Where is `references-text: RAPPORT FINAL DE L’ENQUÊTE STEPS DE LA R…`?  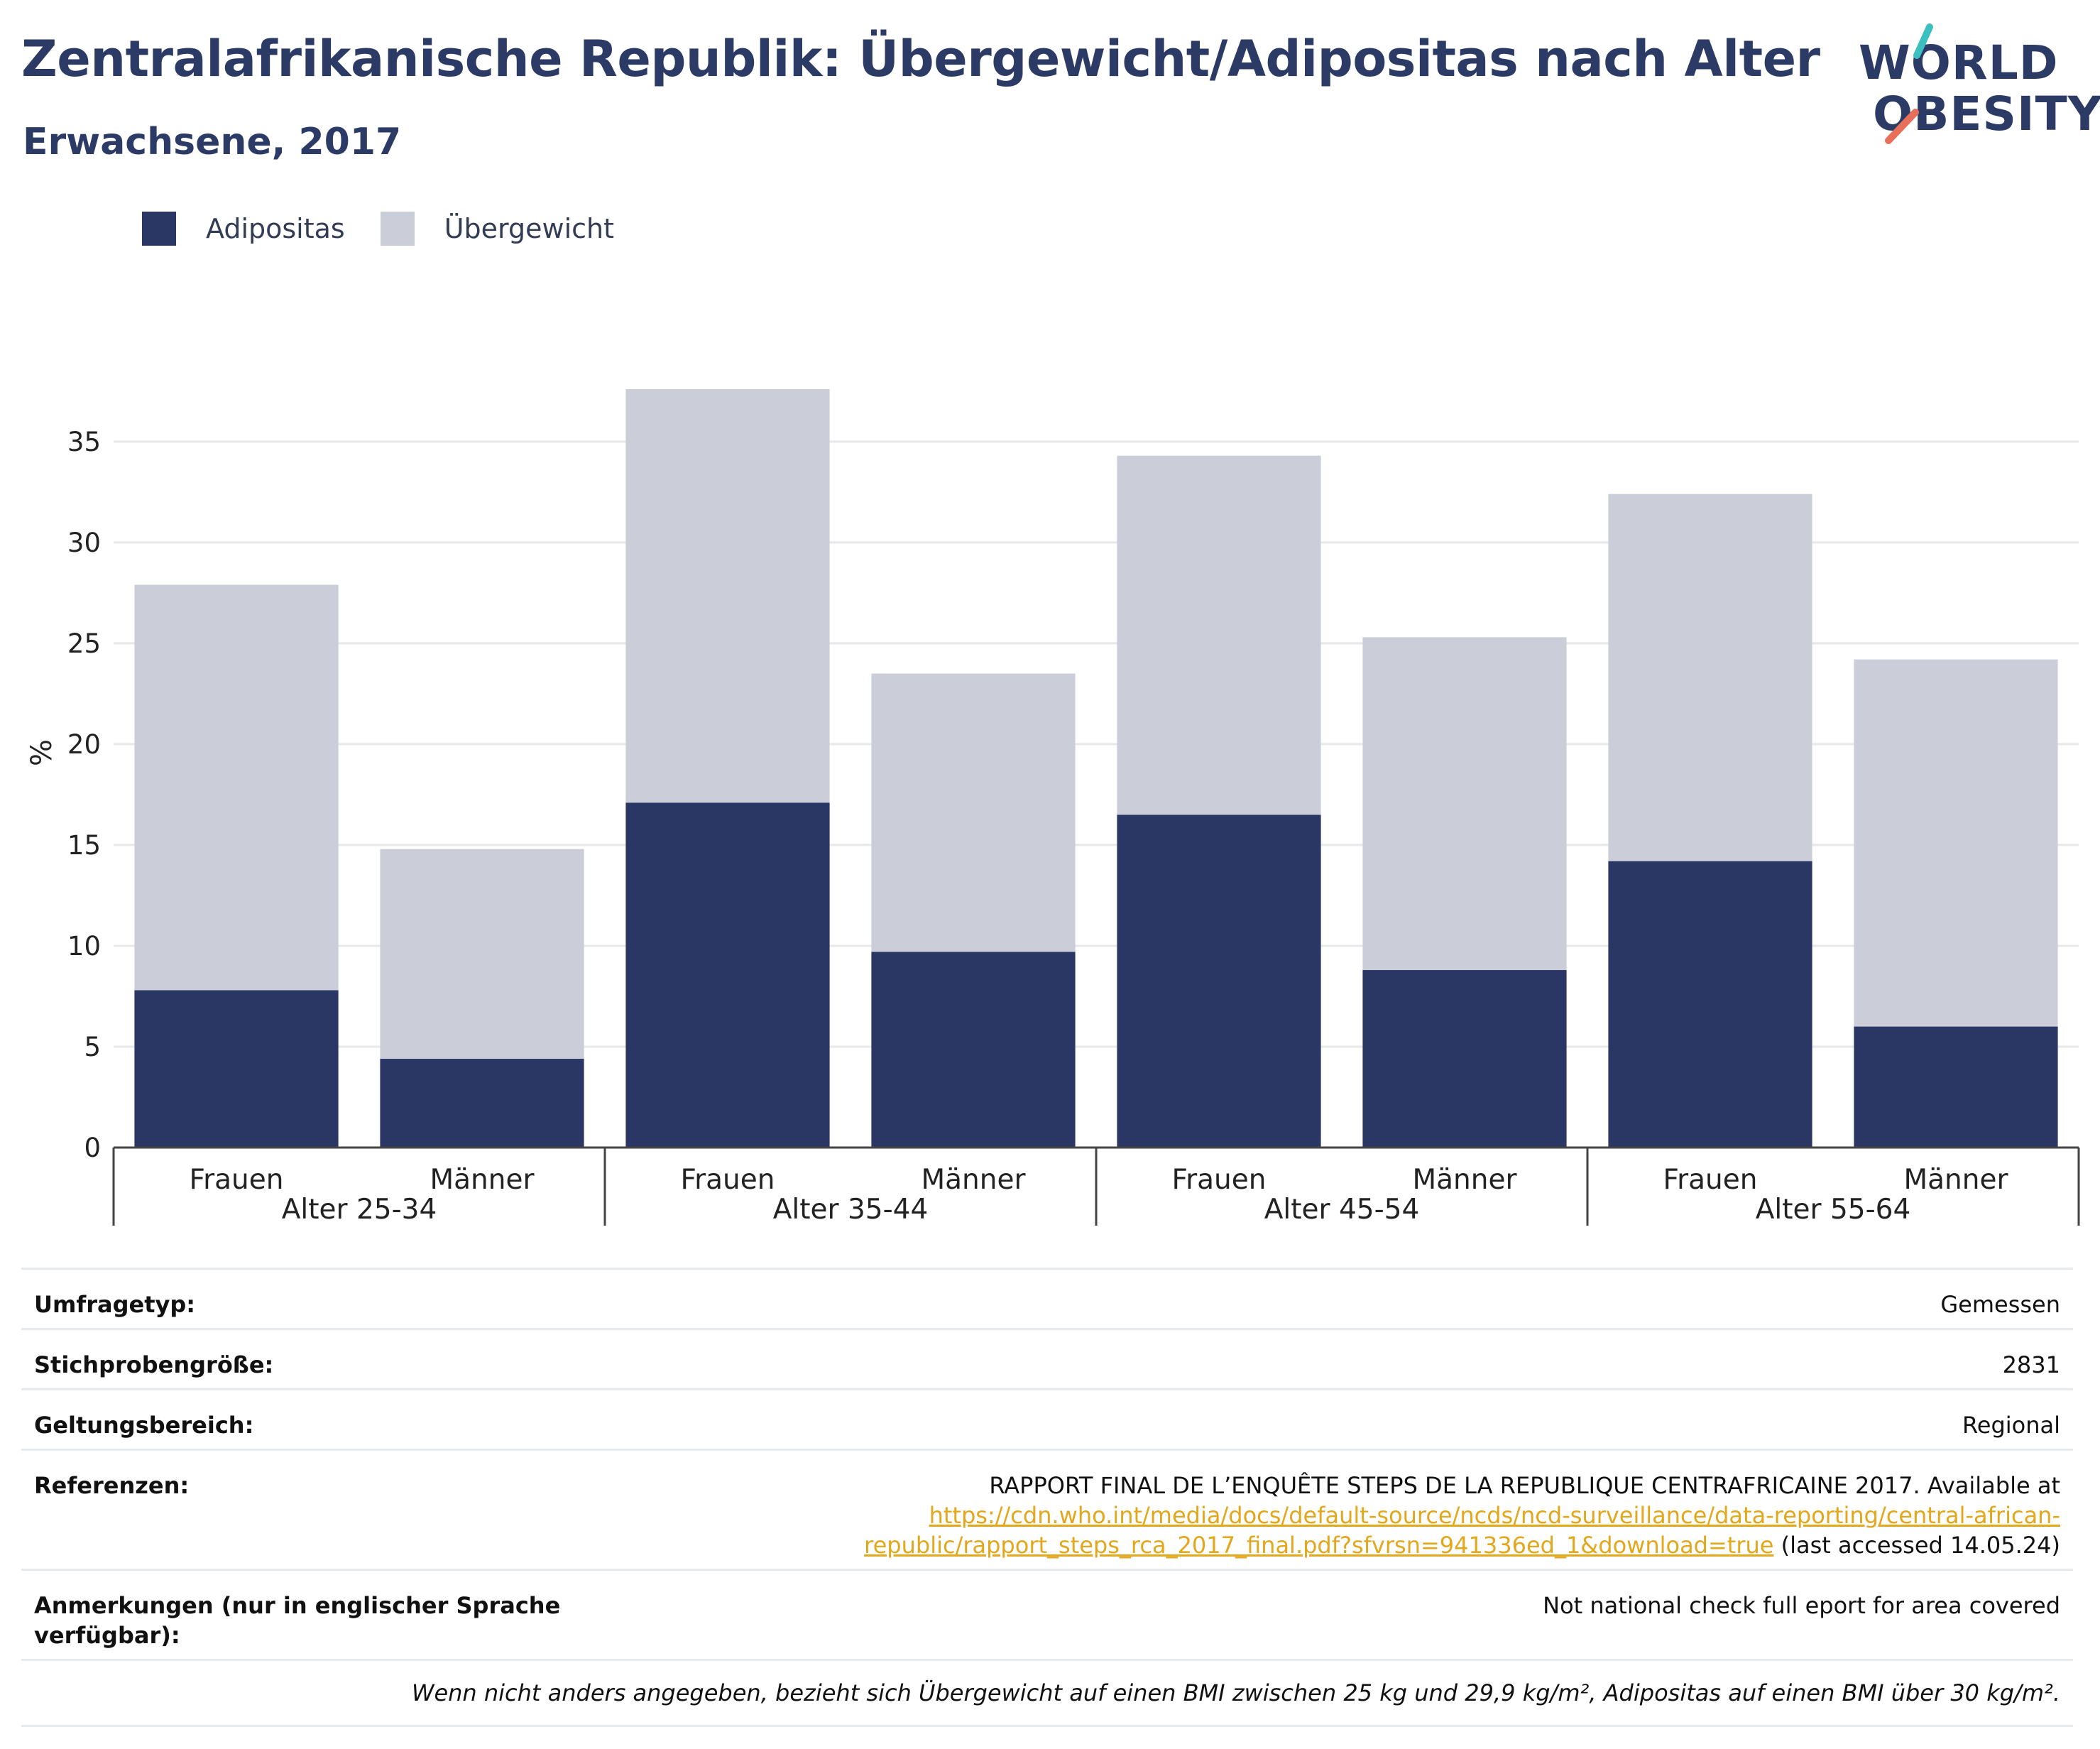 references-text: RAPPORT FINAL DE L’ENQUÊTE STEPS DE LA R… is located at coordinates (1524, 1485).